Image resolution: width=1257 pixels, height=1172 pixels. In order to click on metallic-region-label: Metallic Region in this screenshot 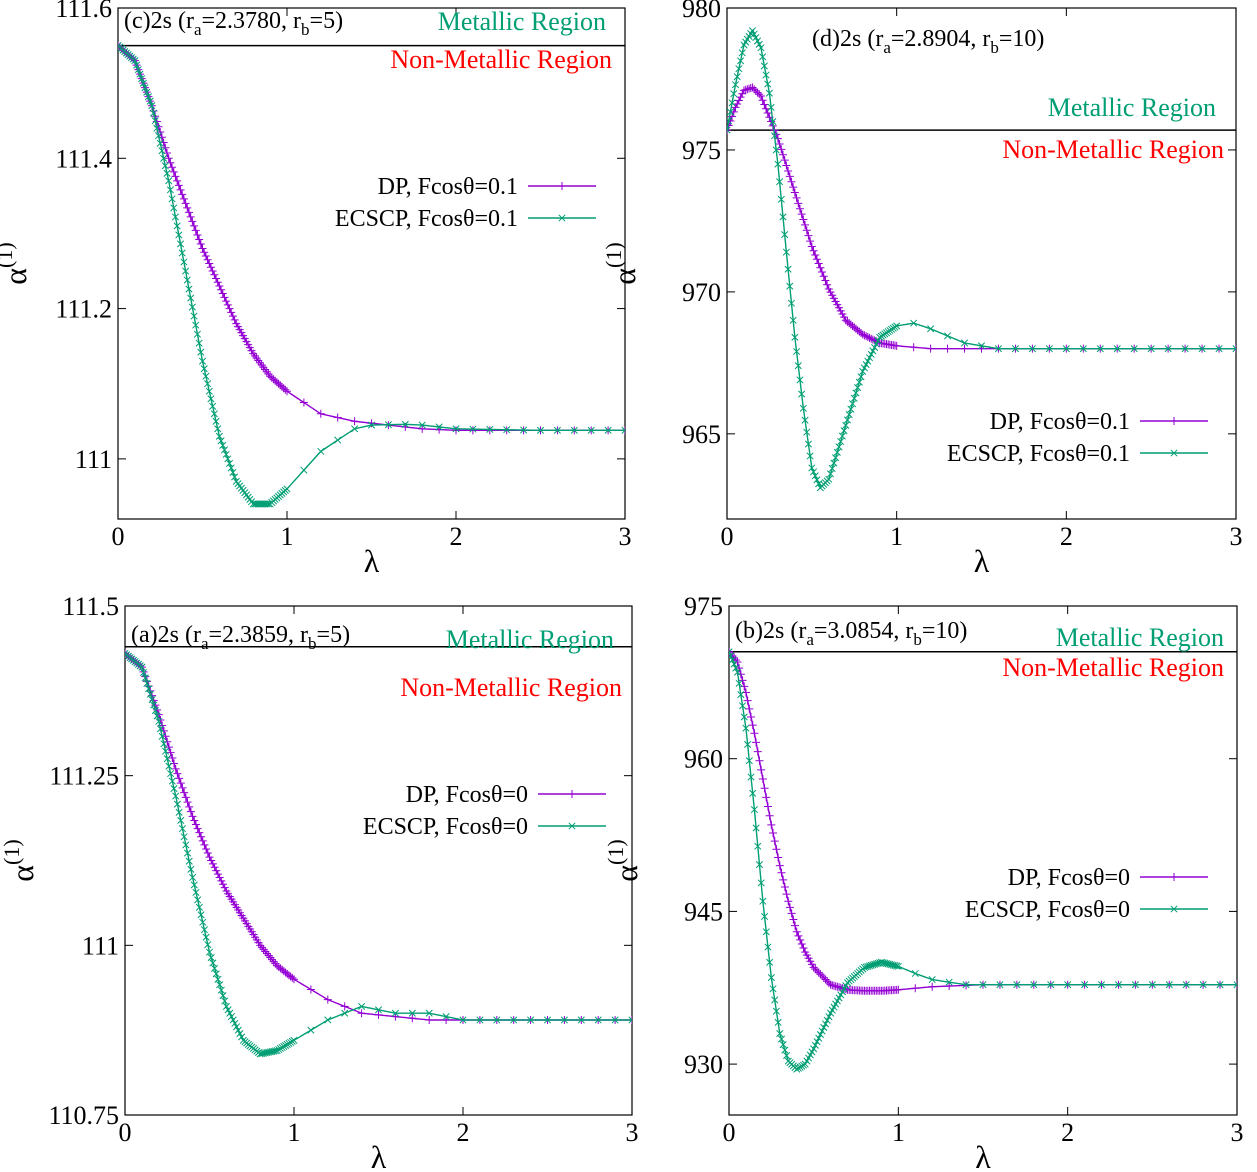, I will do `click(522, 21)`.